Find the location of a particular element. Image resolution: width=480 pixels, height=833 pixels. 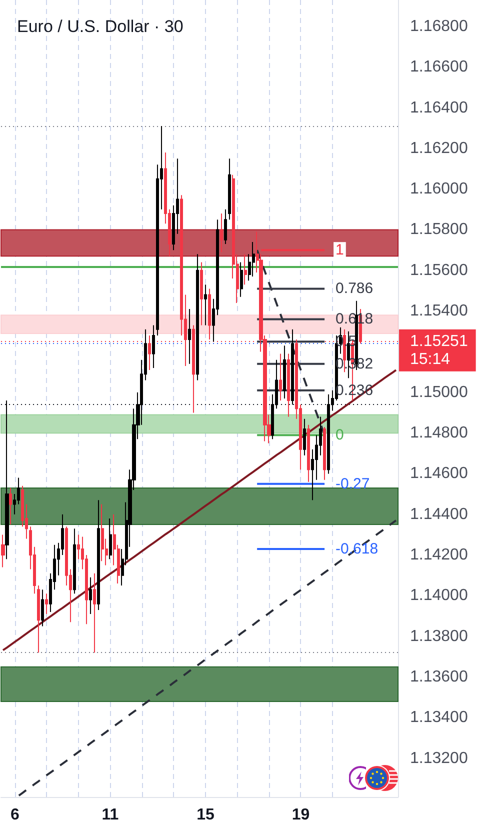

series-label: -0.618 is located at coordinates (357, 549).